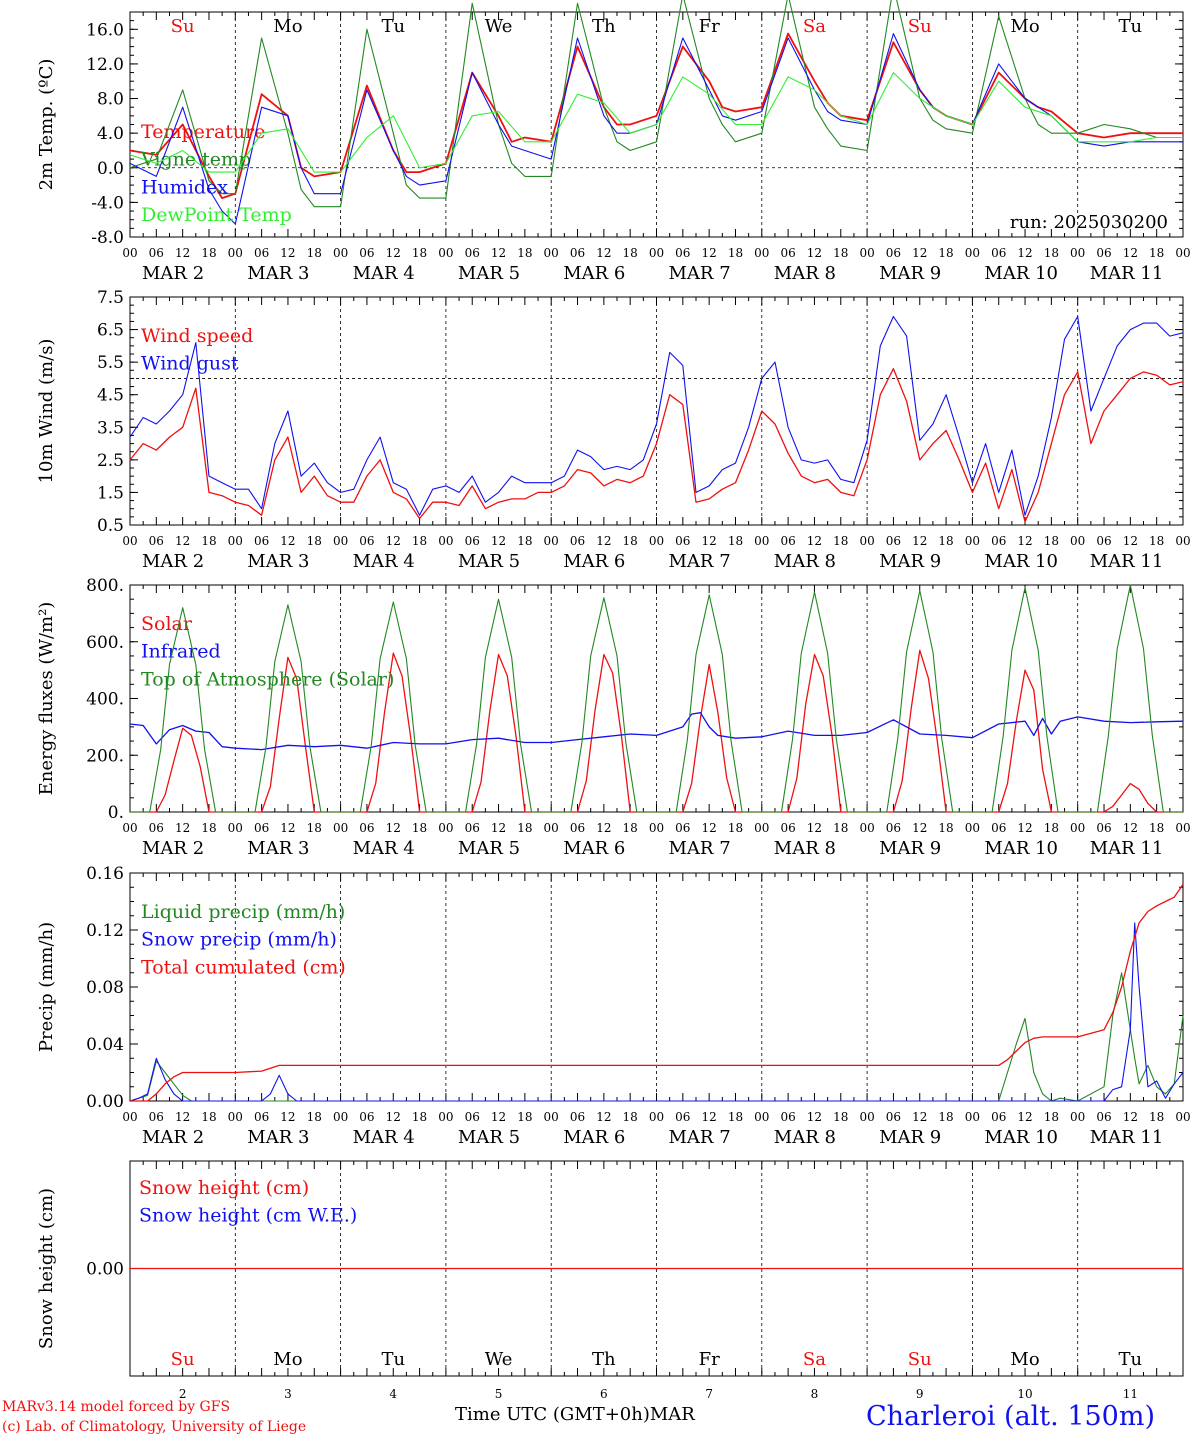 This screenshot has height=1444, width=1194. Describe the element at coordinates (195, 160) in the screenshot. I see `legend-entry: Vigne temp` at that location.